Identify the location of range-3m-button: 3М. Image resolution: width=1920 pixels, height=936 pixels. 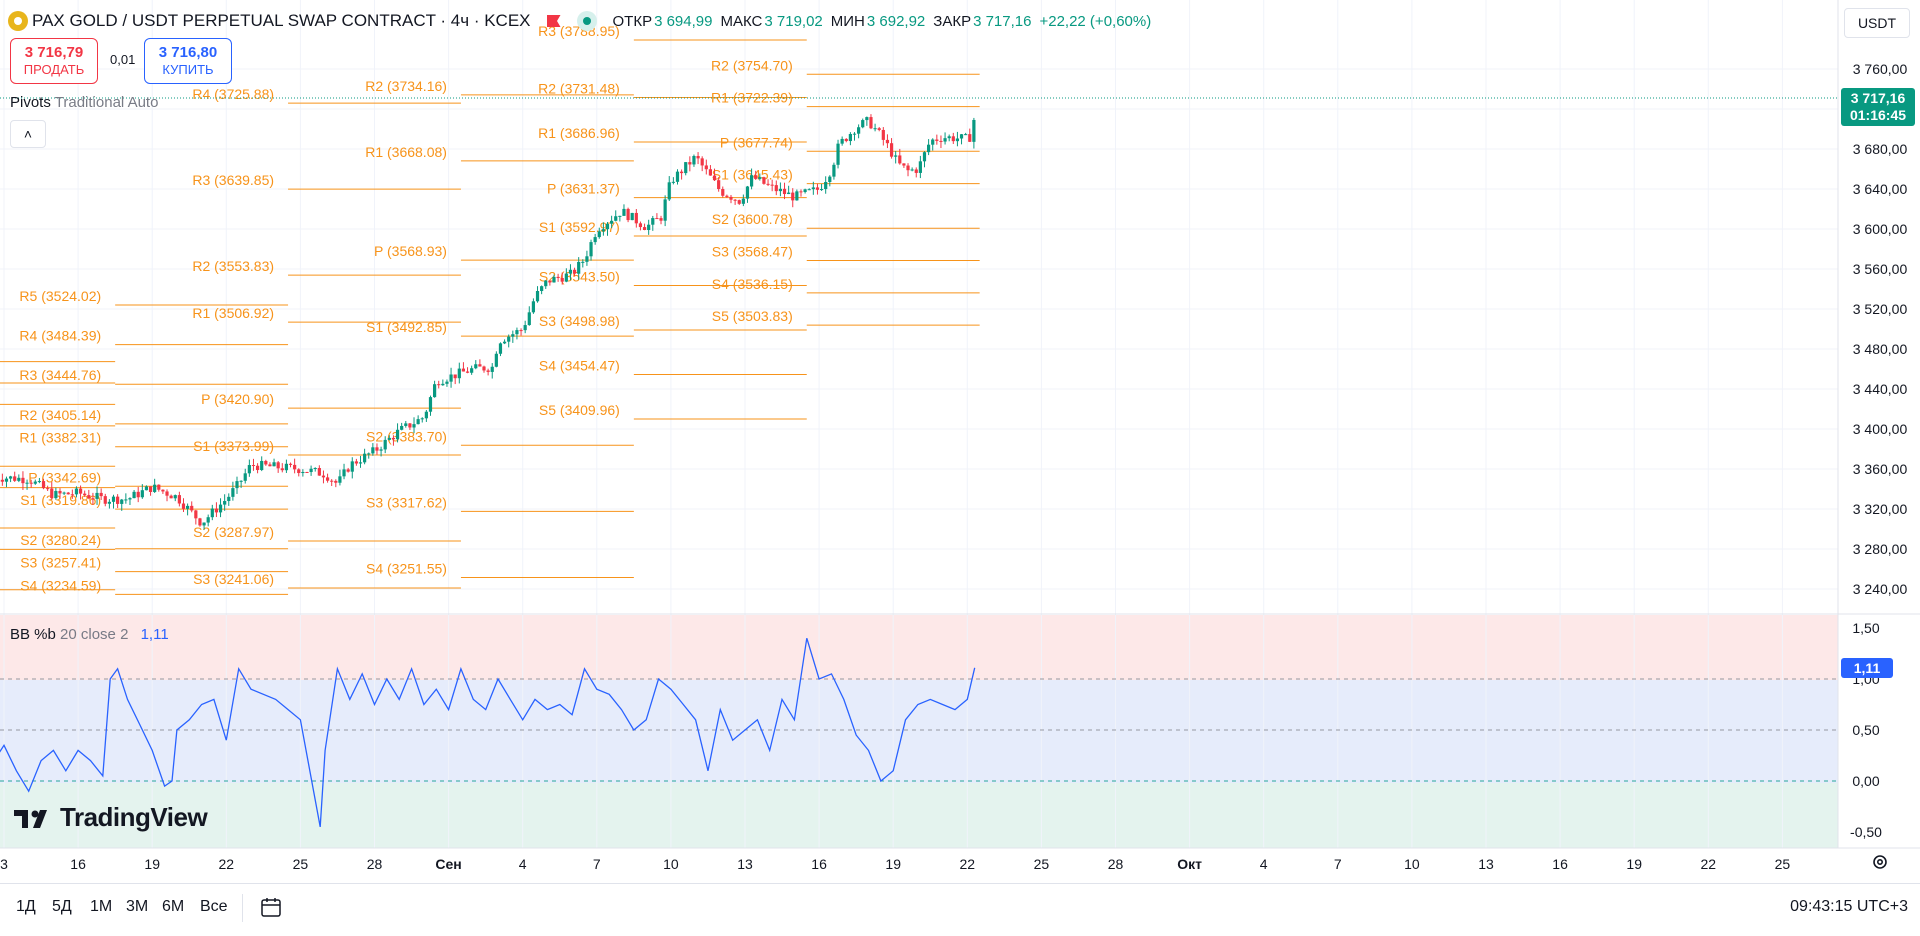
(137, 906).